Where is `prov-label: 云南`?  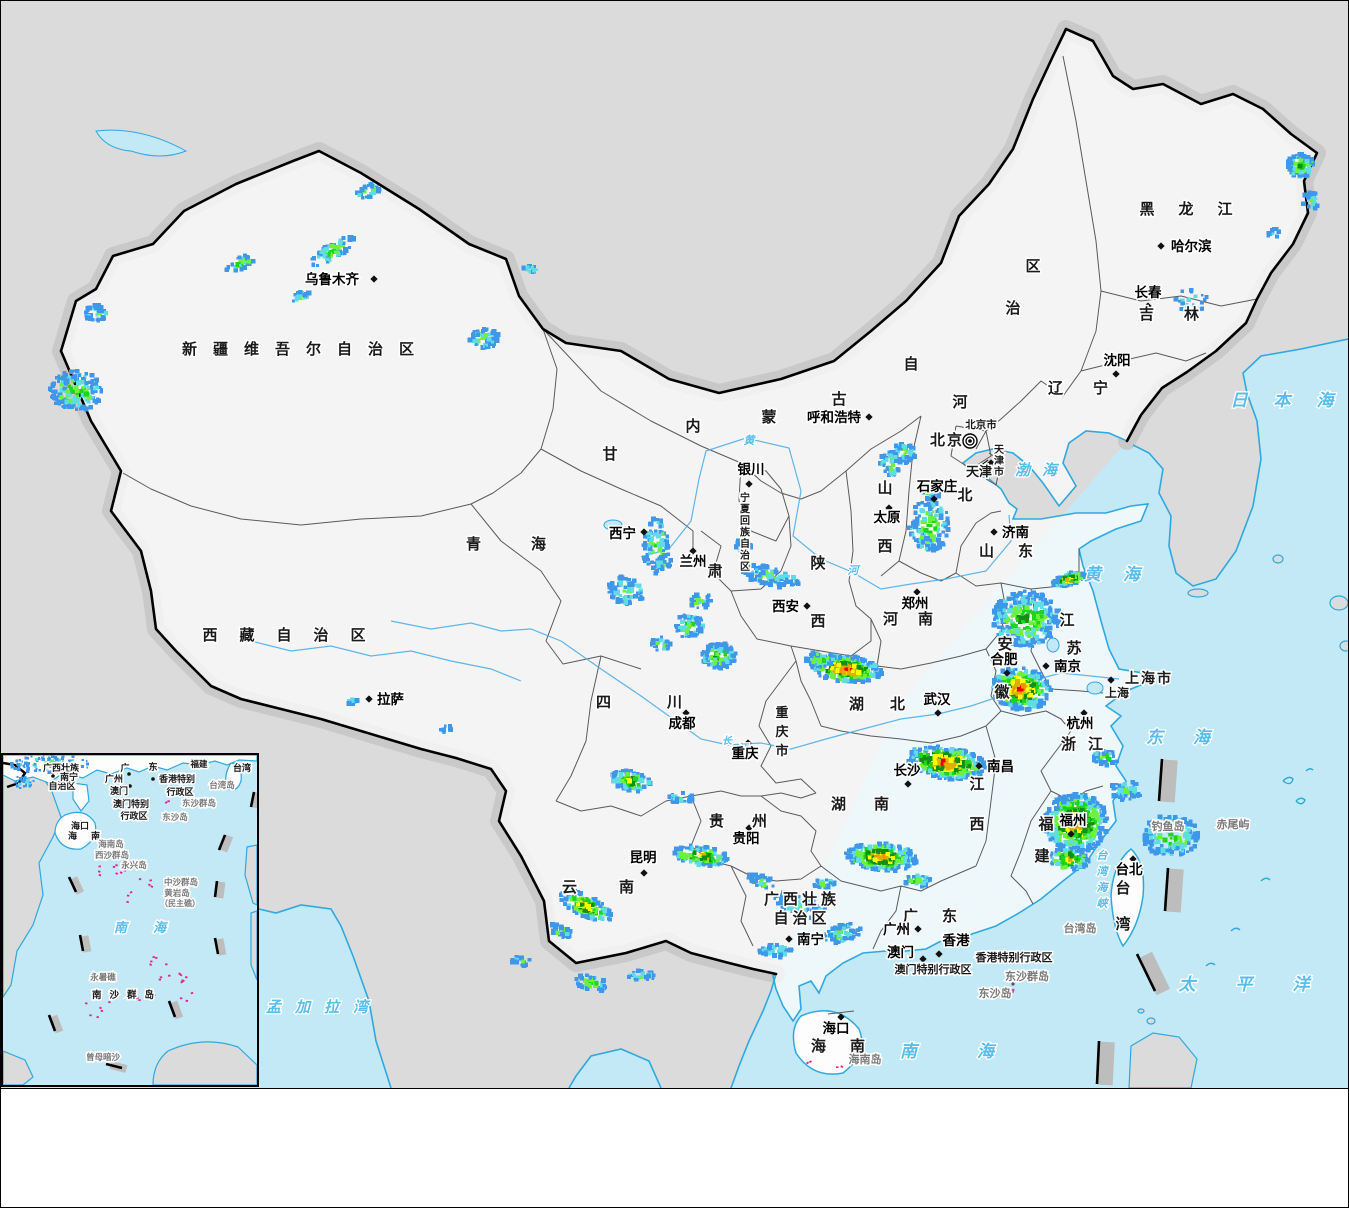
prov-label: 云南 is located at coordinates (619, 887).